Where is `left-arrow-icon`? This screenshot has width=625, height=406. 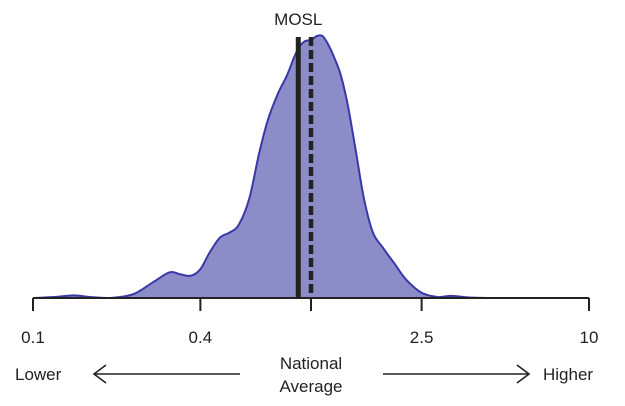 left-arrow-icon is located at coordinates (166, 374).